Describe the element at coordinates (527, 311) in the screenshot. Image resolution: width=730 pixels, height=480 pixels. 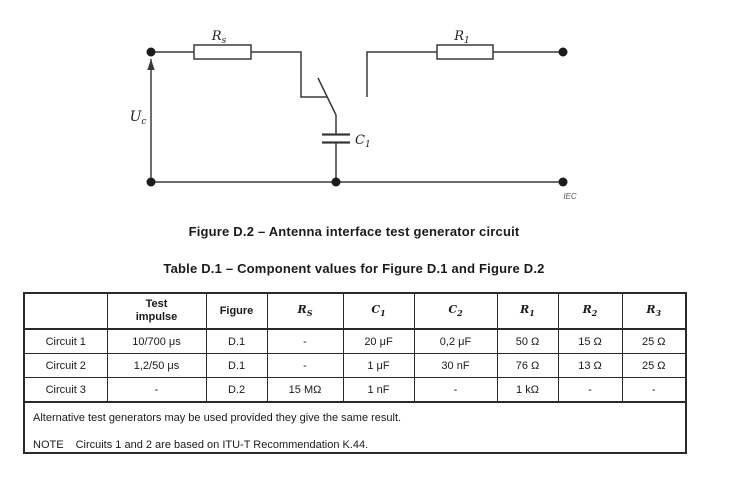
I see `col-header-r1: R1` at that location.